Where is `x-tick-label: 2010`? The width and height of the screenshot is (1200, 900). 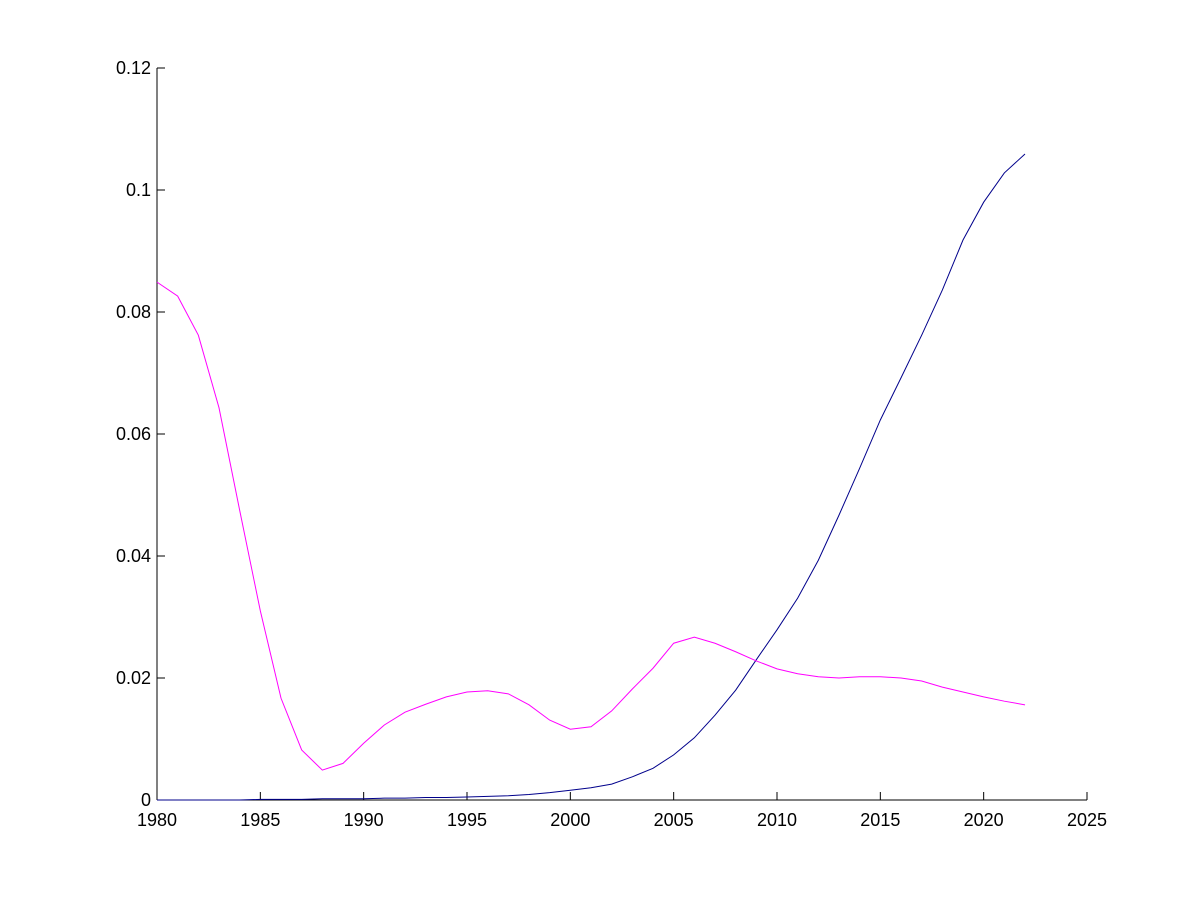
x-tick-label: 2010 is located at coordinates (777, 820).